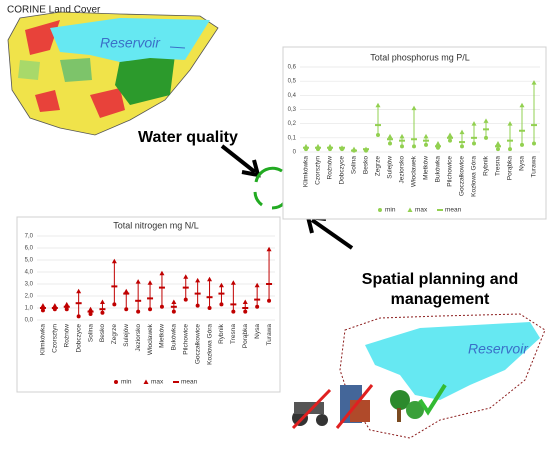 The height and width of the screenshot is (456, 550). I want to click on x-tick-label: Nysa, so click(257, 331).